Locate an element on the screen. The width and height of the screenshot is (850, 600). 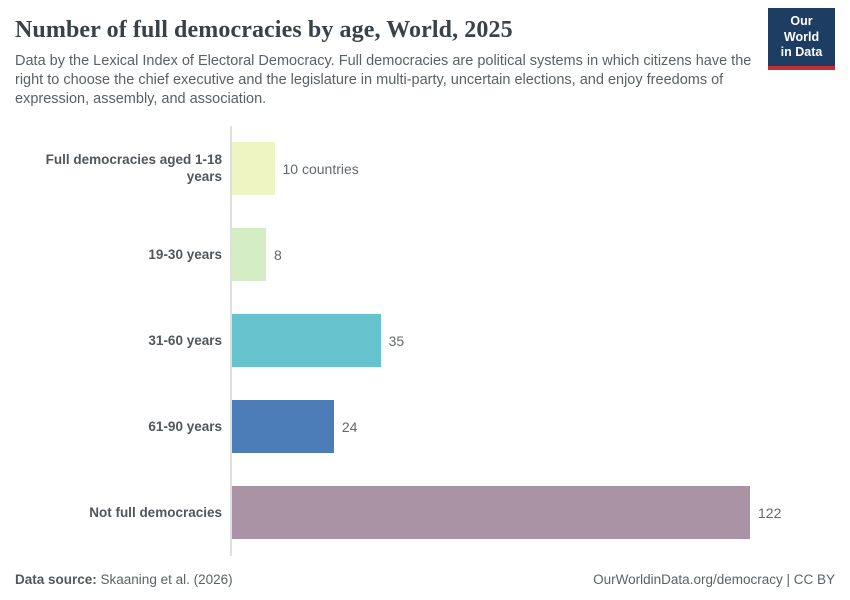
value-label: 35 is located at coordinates (396, 340).